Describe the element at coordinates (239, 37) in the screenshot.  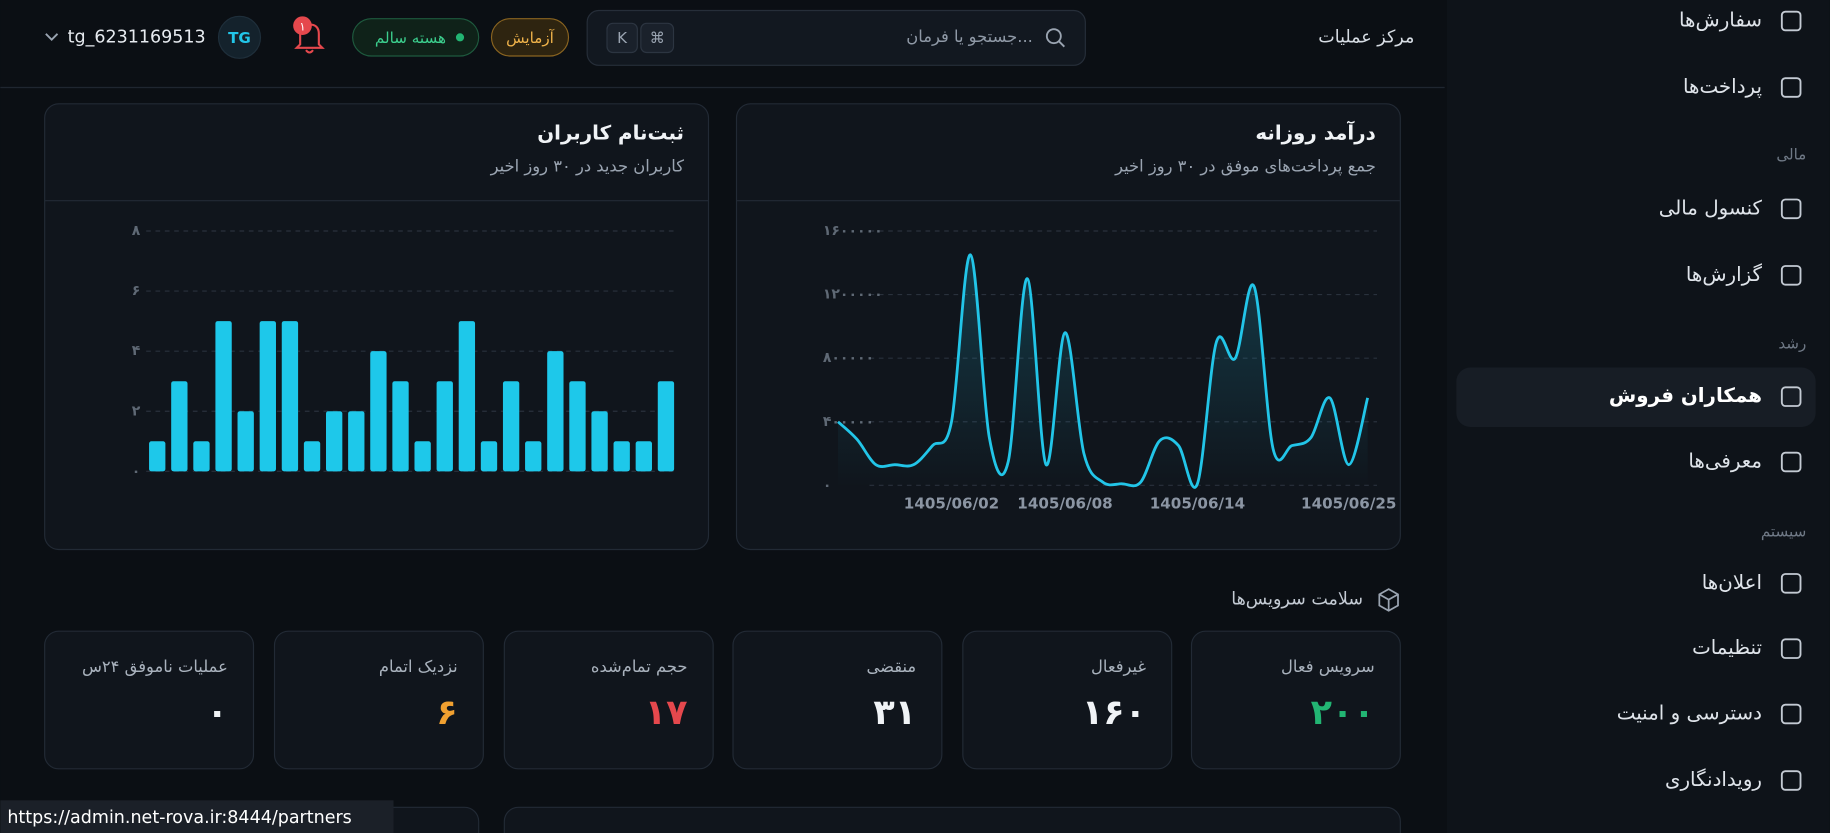
I see `avatar` at that location.